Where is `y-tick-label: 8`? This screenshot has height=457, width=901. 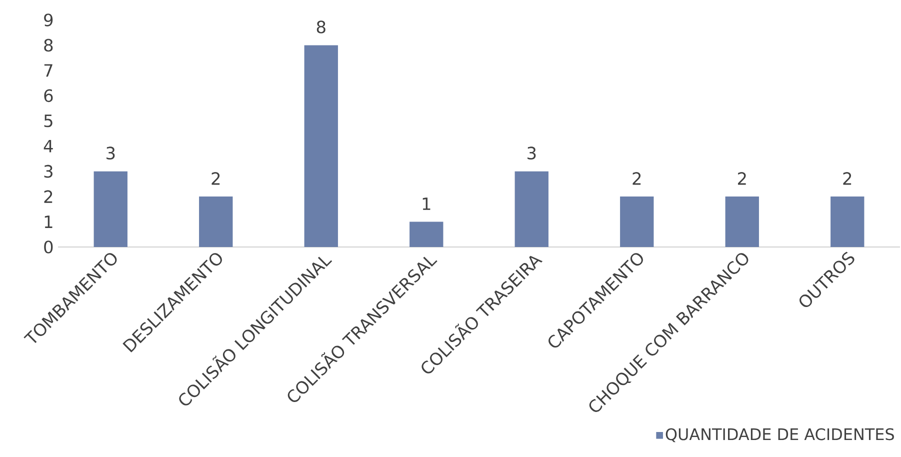
y-tick-label: 8 is located at coordinates (48, 45).